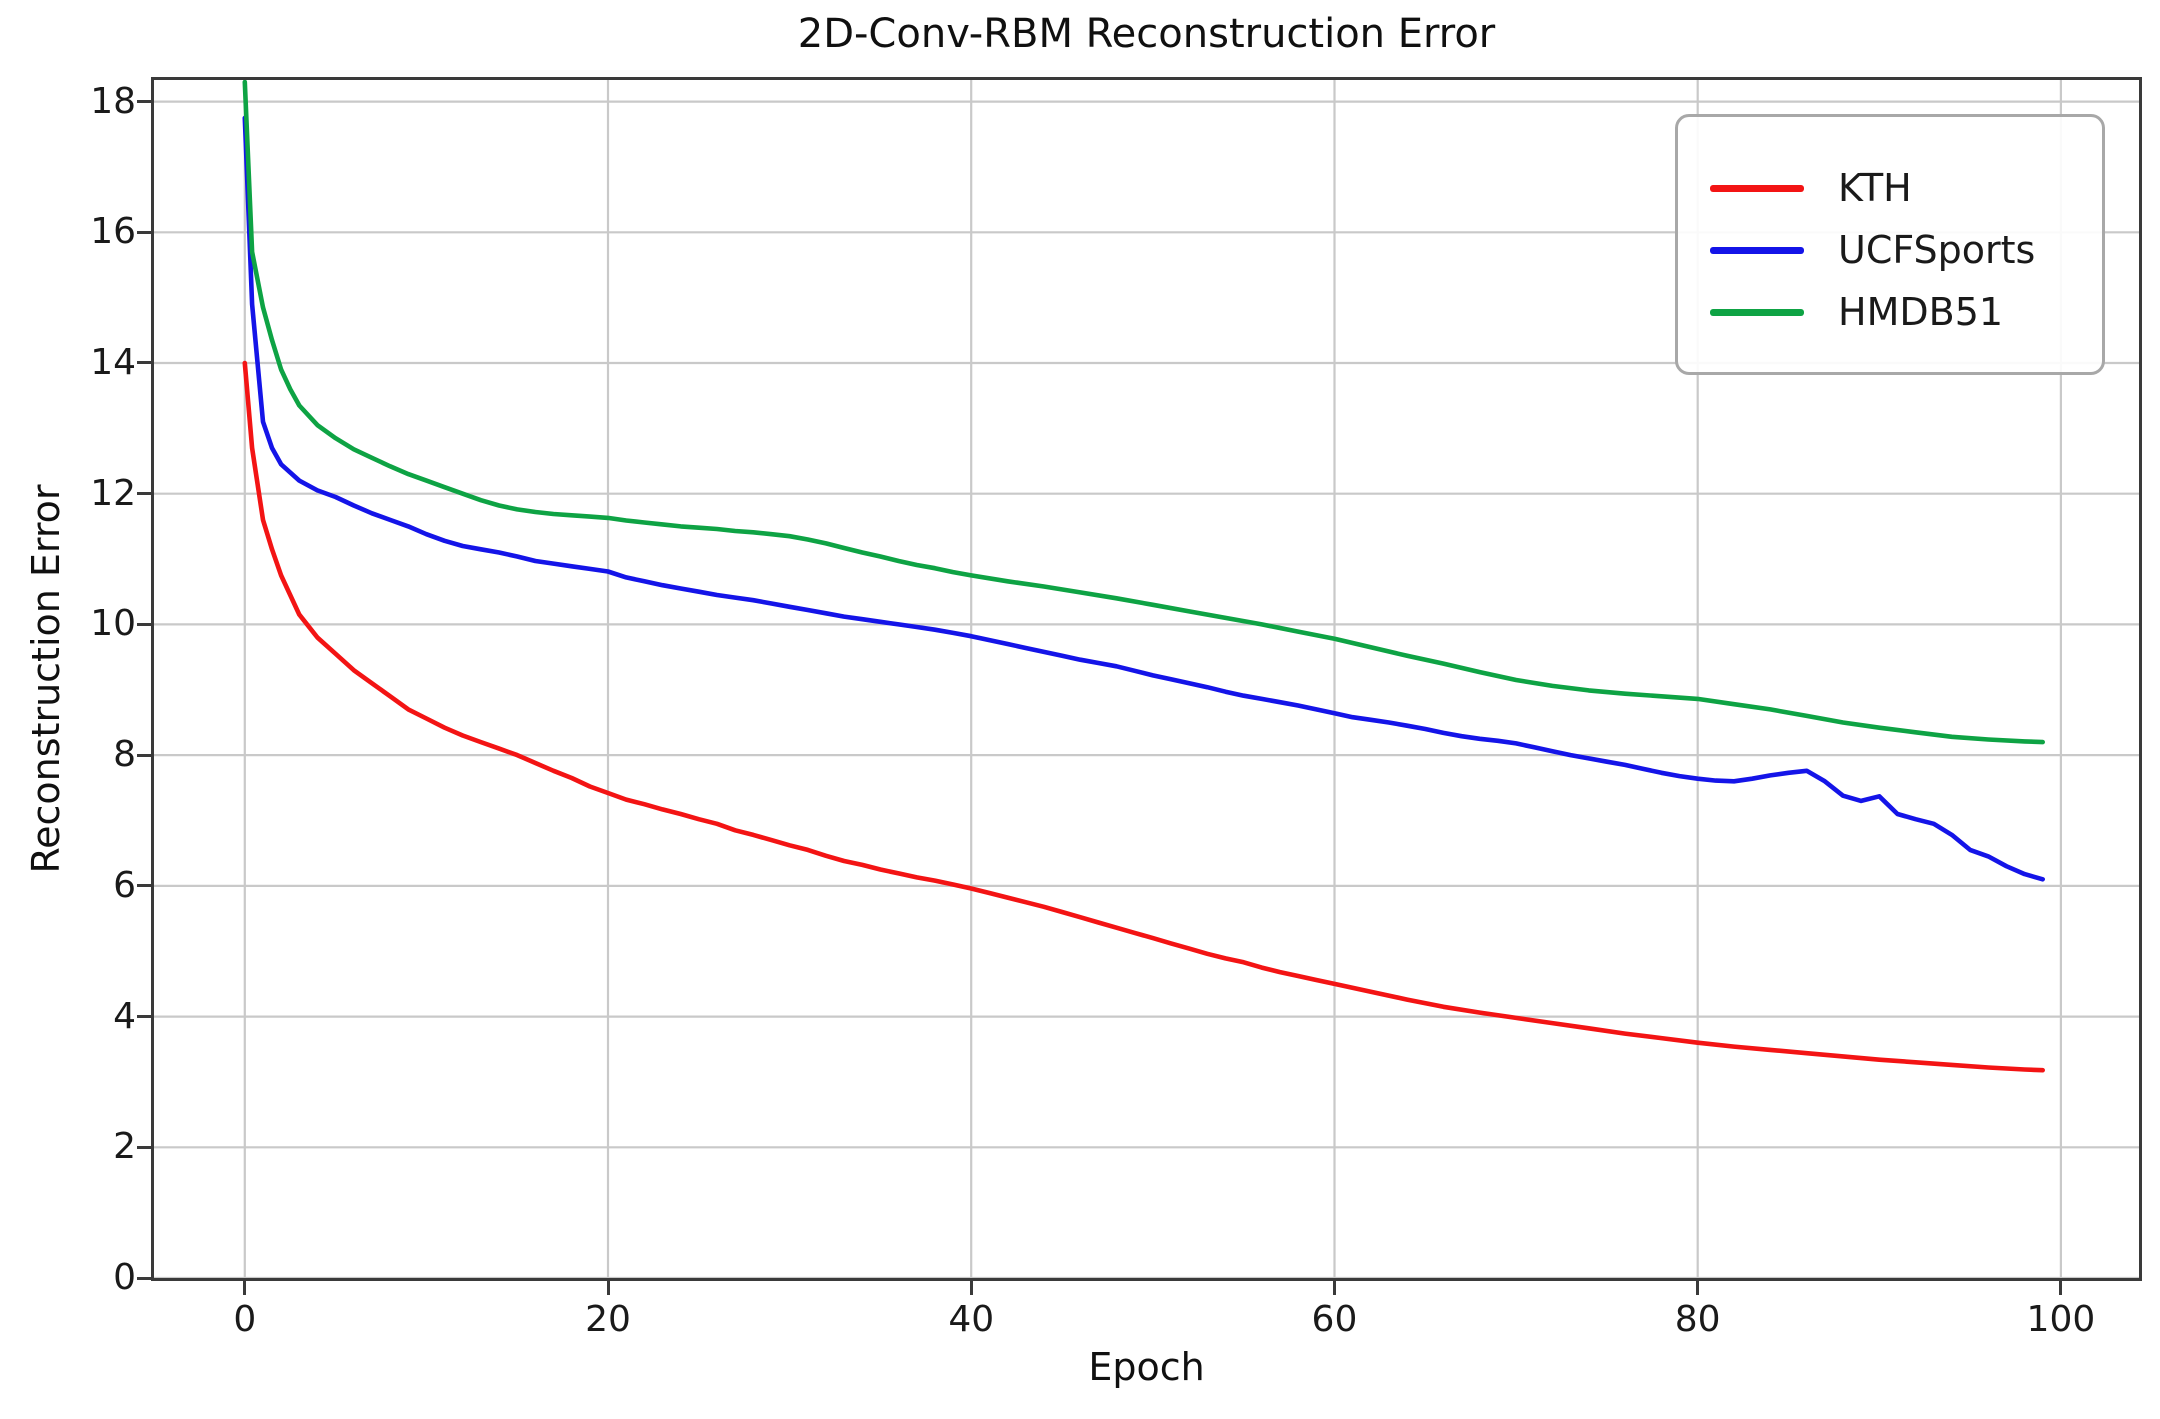 This screenshot has width=2160, height=1419. What do you see at coordinates (1146, 1367) in the screenshot?
I see `x-axis-label: Epoch` at bounding box center [1146, 1367].